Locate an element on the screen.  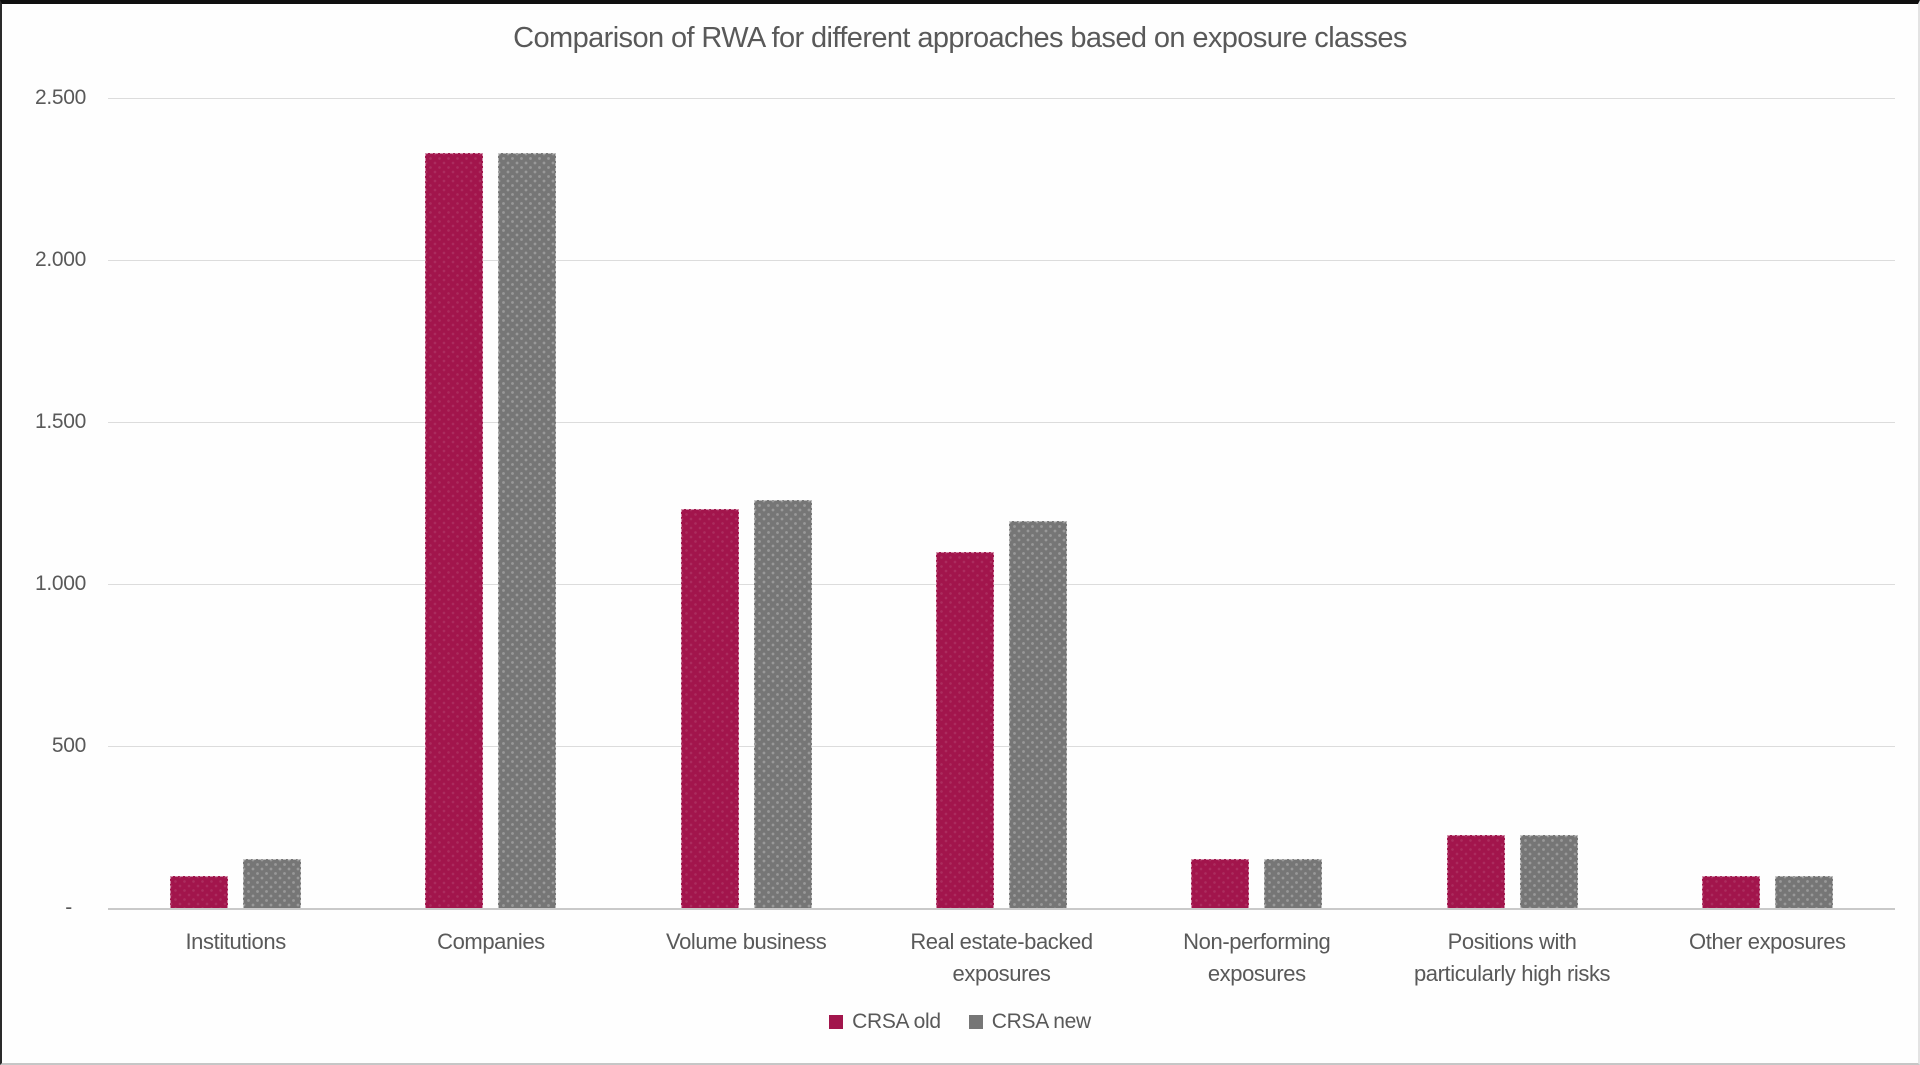
bar-group-real-estate-backed-exposures is located at coordinates (1001, 503).